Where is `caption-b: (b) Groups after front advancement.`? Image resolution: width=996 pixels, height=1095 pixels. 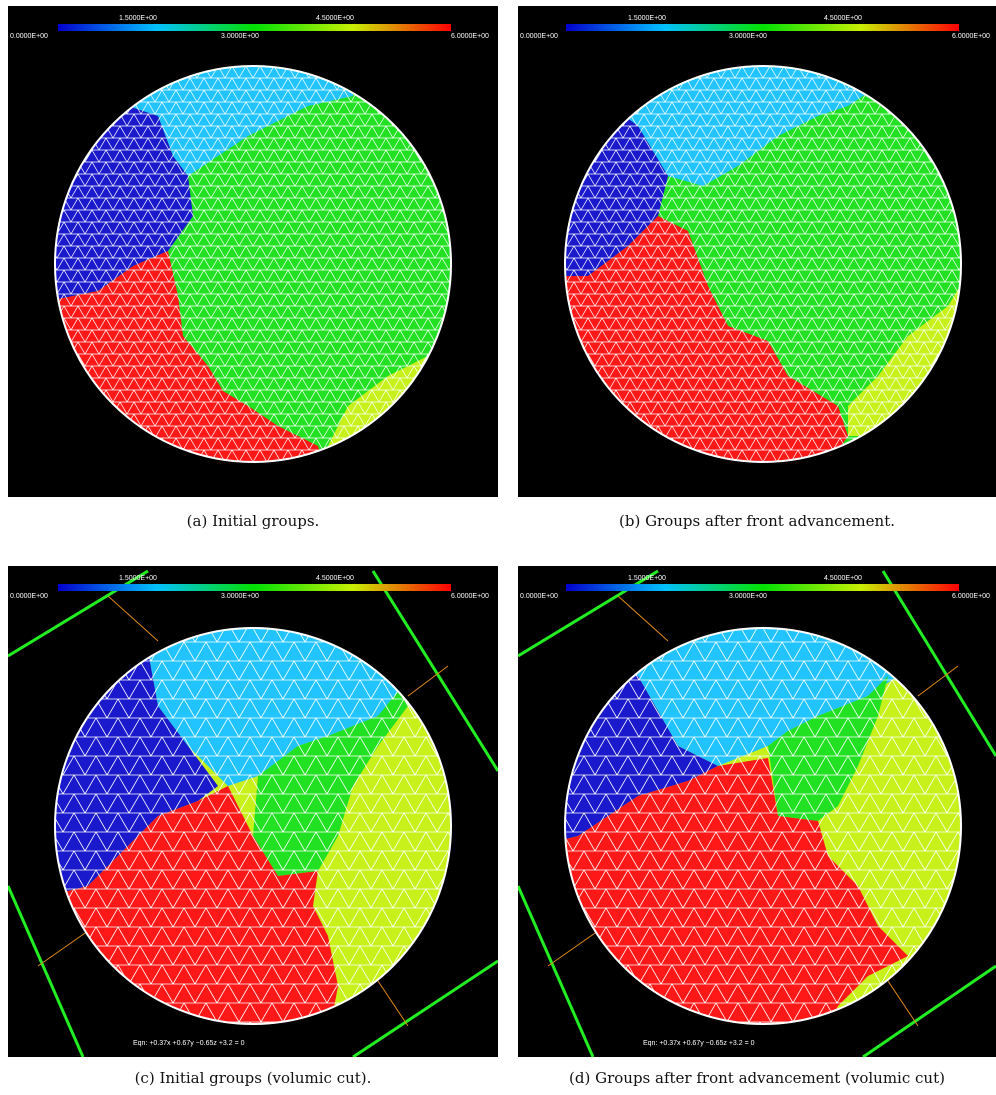
caption-b: (b) Groups after front advancement. is located at coordinates (757, 521).